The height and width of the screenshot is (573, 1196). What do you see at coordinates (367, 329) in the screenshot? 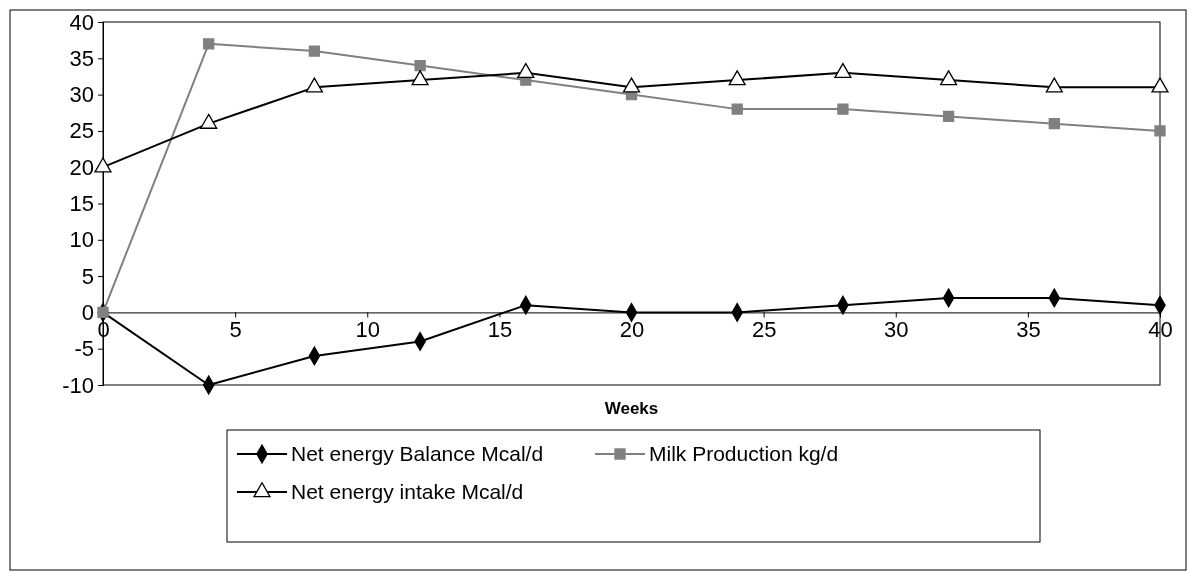
I see `x-tick-label: 10` at bounding box center [367, 329].